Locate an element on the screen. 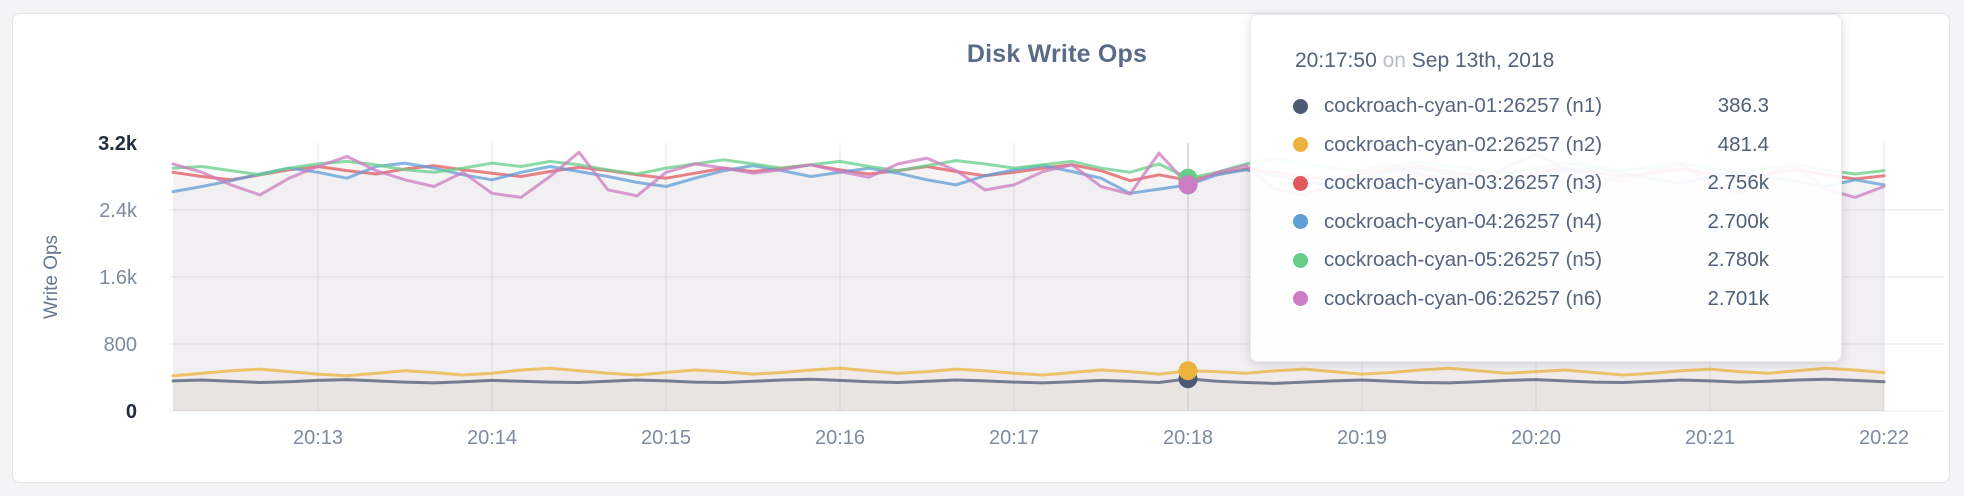  series-label: cockroach-cyan-03:26257 (n3) is located at coordinates (1463, 183).